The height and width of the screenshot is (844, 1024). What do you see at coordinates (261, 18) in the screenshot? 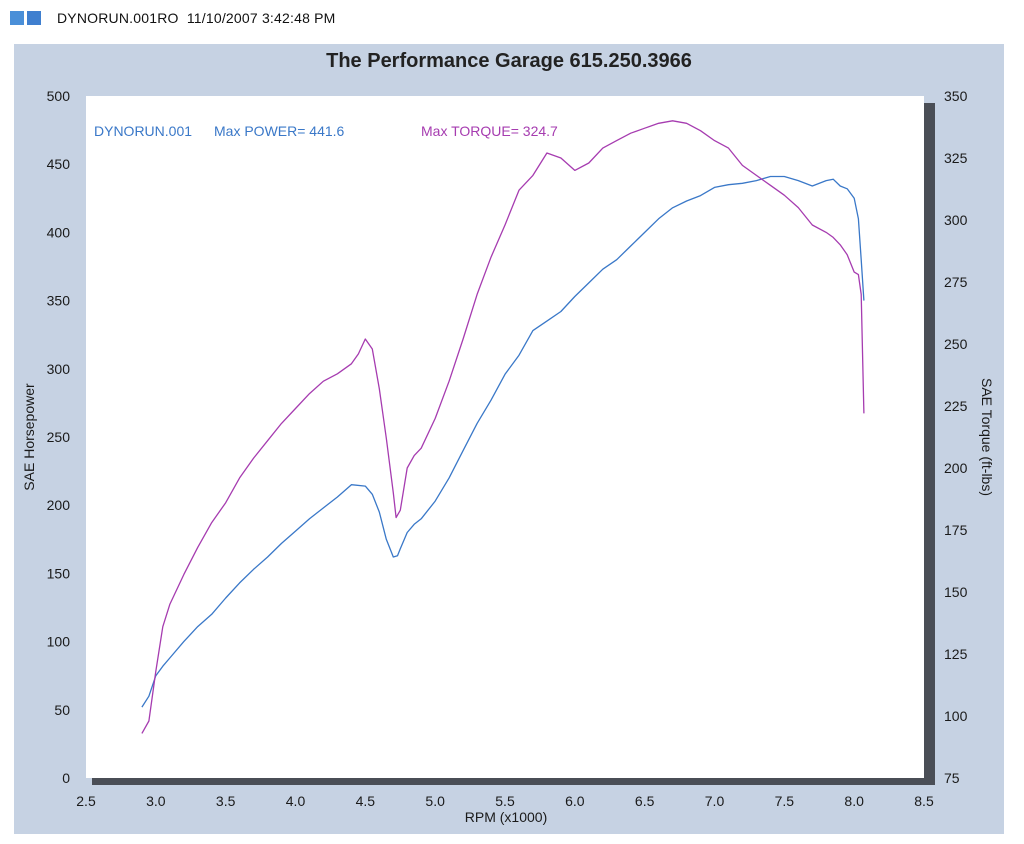
I see `run-timestamp: 11/10/2007 3:42:48 PM` at bounding box center [261, 18].